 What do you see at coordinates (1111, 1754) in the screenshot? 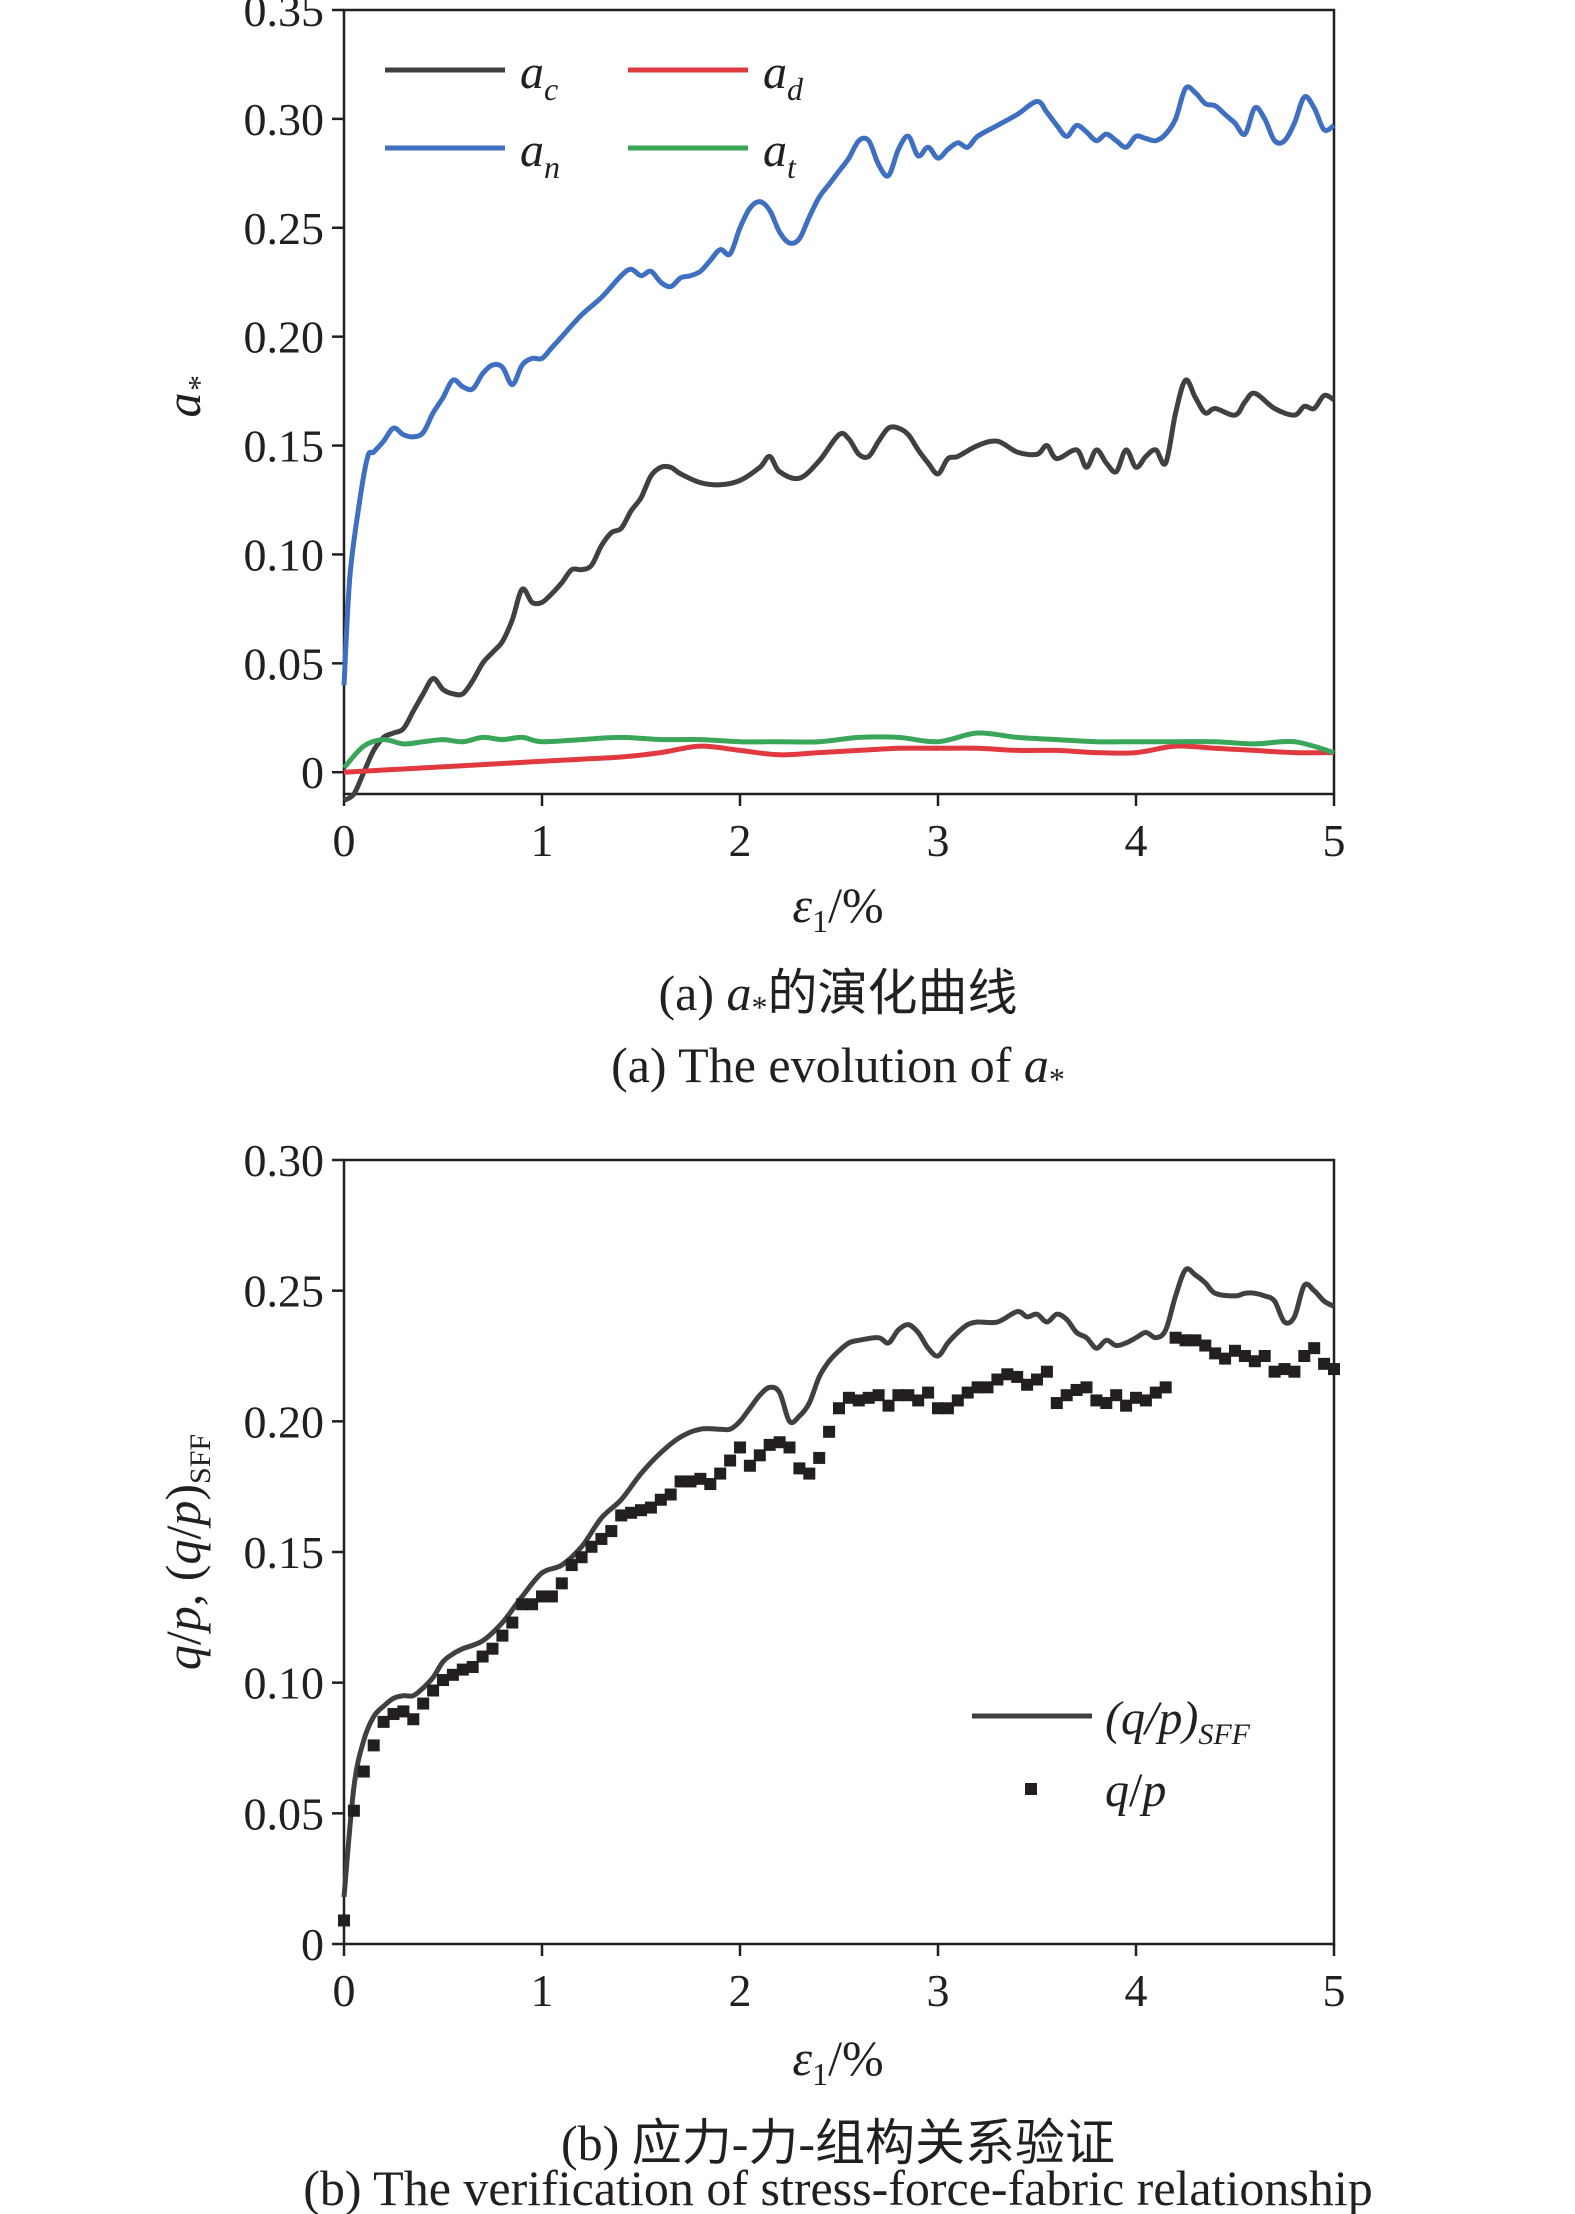
I see `chart-b-legend: (q/p)SFF q/p` at bounding box center [1111, 1754].